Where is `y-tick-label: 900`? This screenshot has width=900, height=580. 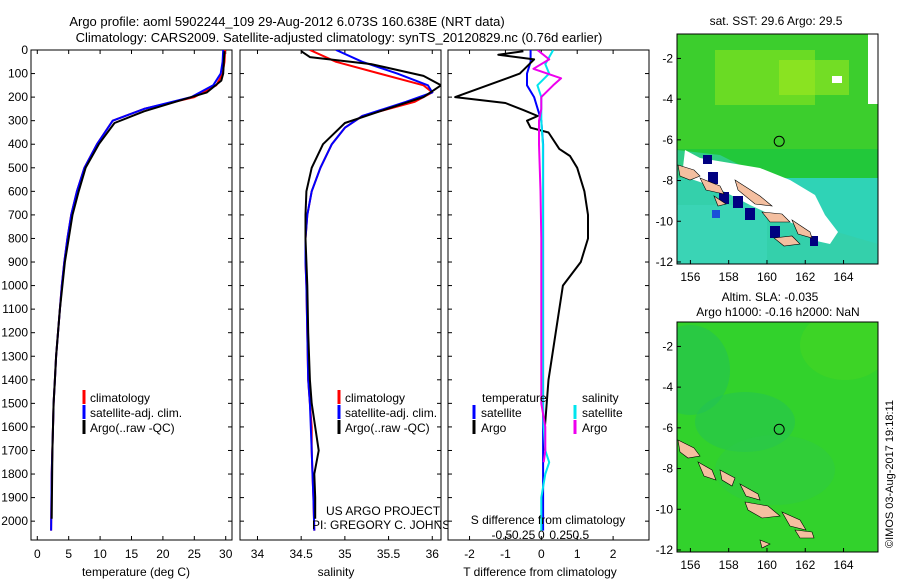 y-tick-label: 900 is located at coordinates (18, 262).